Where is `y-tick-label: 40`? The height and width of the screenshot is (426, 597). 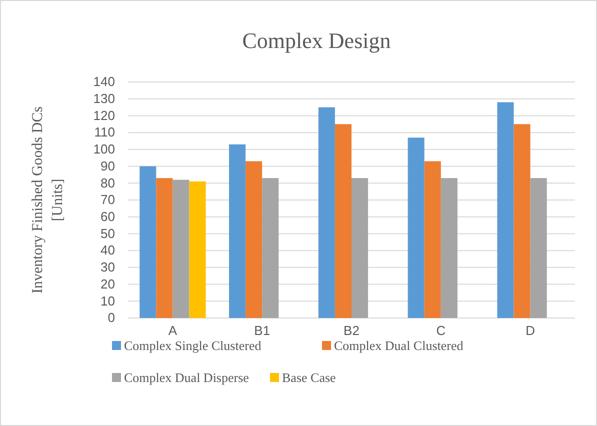 y-tick-label: 40 is located at coordinates (107, 250).